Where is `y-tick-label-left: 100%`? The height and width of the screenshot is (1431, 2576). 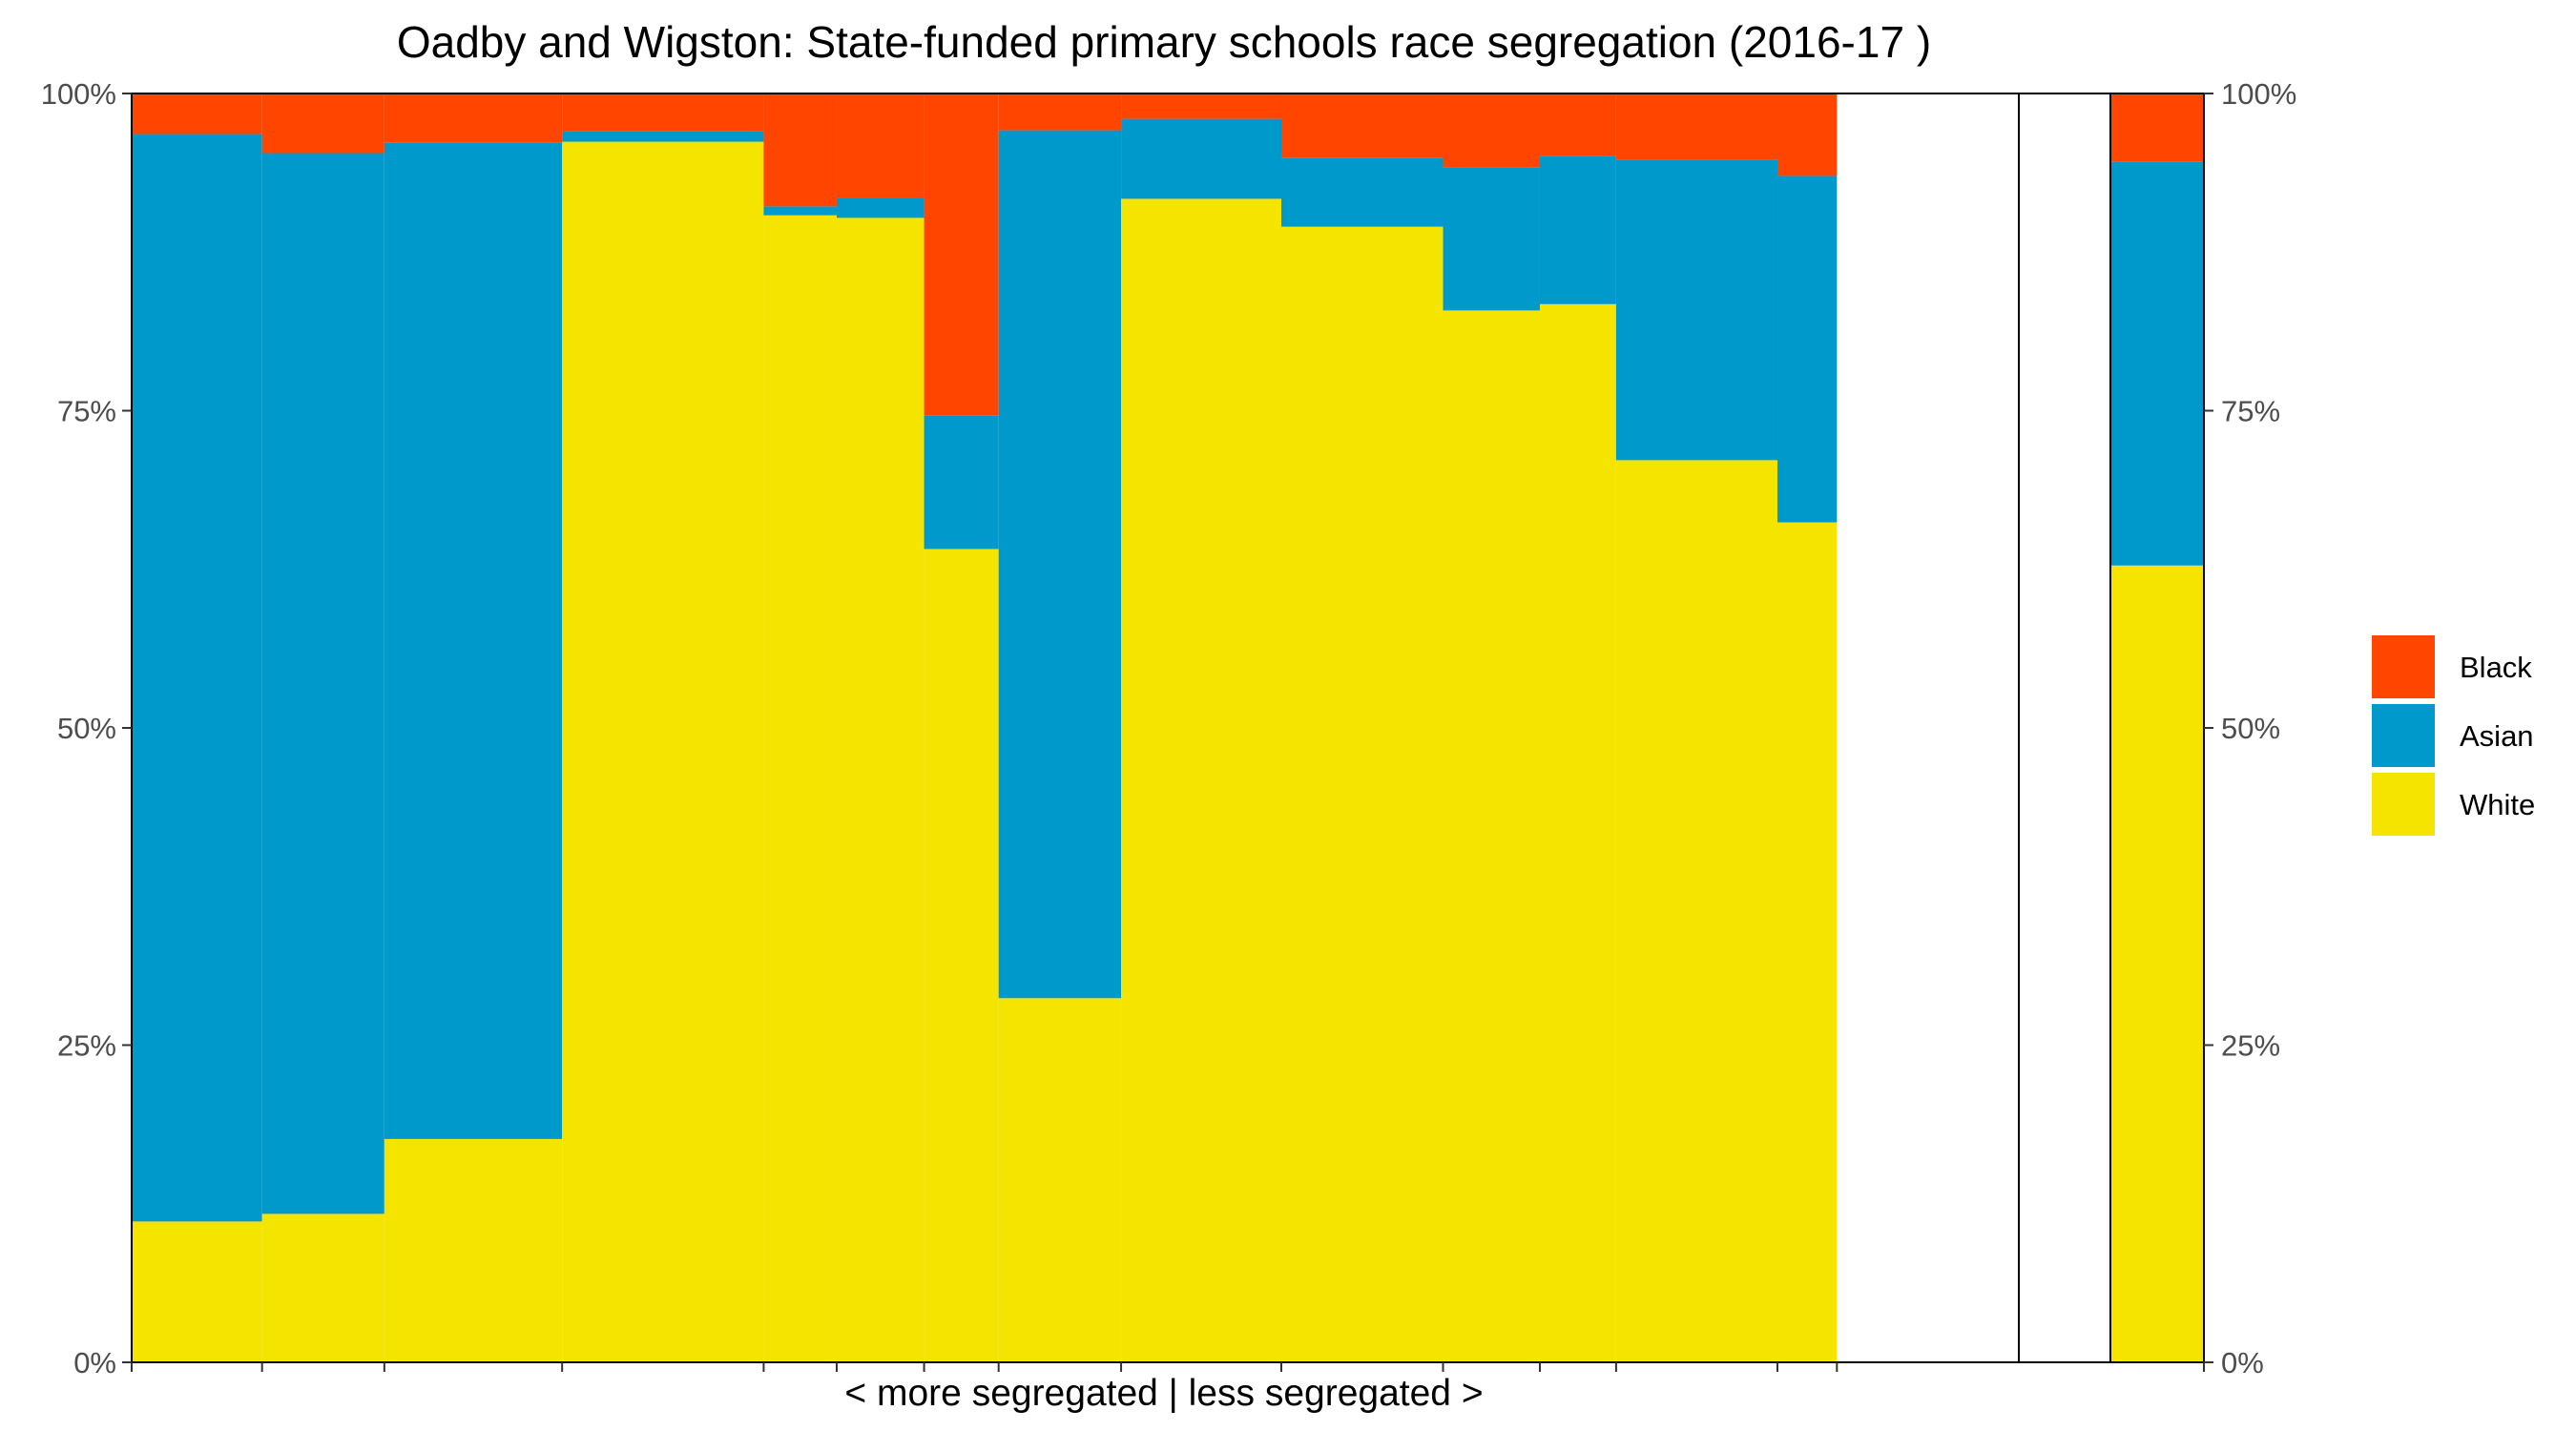 y-tick-label-left: 100% is located at coordinates (78, 94).